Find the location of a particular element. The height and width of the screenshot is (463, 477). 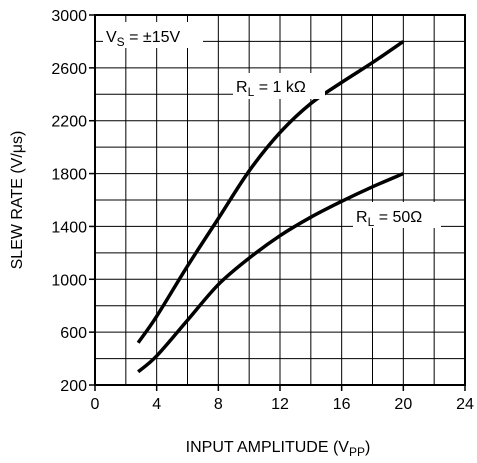

annotation-sub: S is located at coordinates (121, 42).